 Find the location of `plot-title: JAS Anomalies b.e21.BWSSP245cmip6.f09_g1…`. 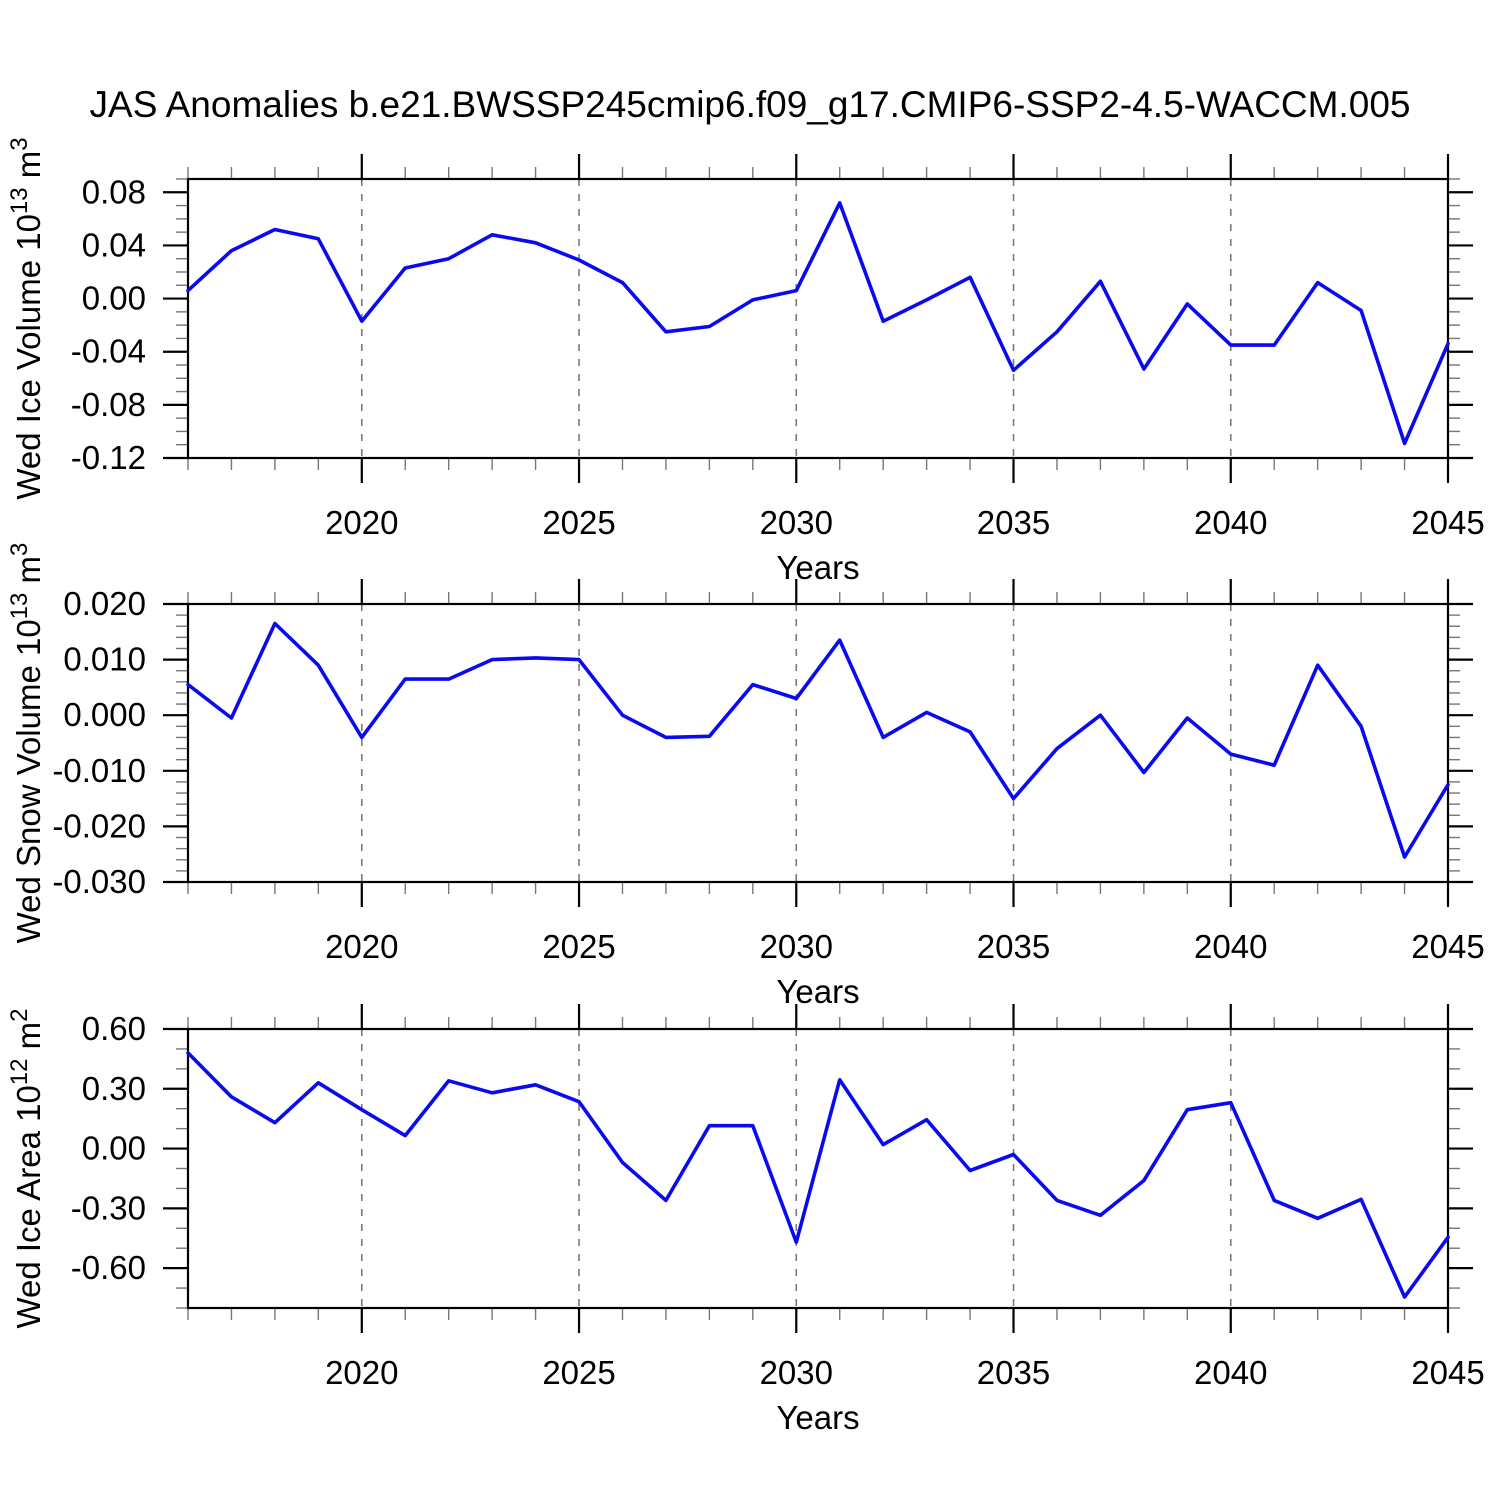

plot-title: JAS Anomalies b.e21.BWSSP245cmip6.f09_g1… is located at coordinates (750, 104).